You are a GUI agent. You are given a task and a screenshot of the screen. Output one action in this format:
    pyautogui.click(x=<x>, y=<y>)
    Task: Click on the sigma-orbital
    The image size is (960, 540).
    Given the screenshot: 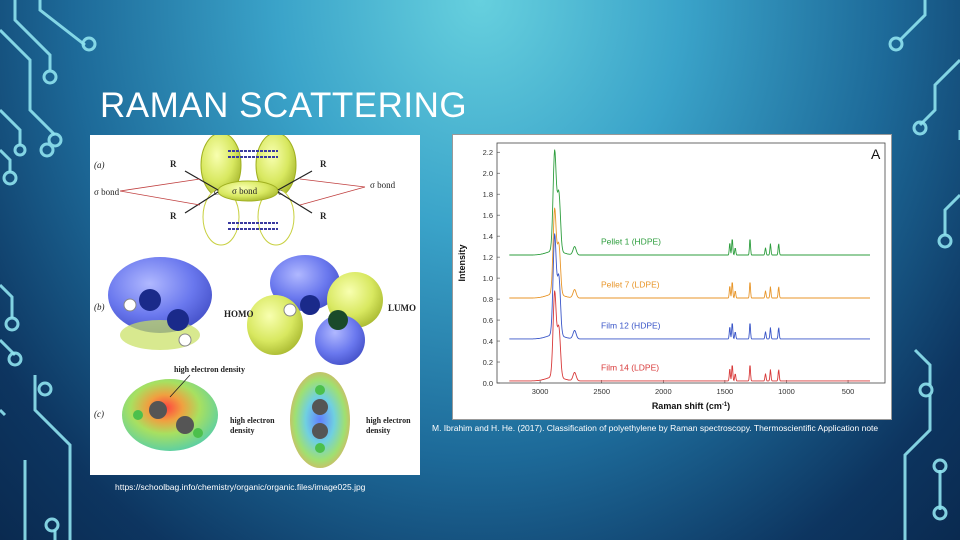 What is the action you would take?
    pyautogui.click(x=248, y=191)
    